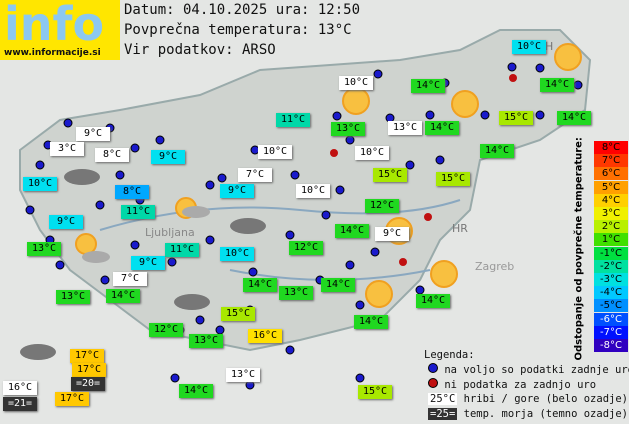 Image resolution: width=629 pixels, height=424 pixels. Describe the element at coordinates (611, 332) in the screenshot. I see `scale-step: -7°C` at that location.